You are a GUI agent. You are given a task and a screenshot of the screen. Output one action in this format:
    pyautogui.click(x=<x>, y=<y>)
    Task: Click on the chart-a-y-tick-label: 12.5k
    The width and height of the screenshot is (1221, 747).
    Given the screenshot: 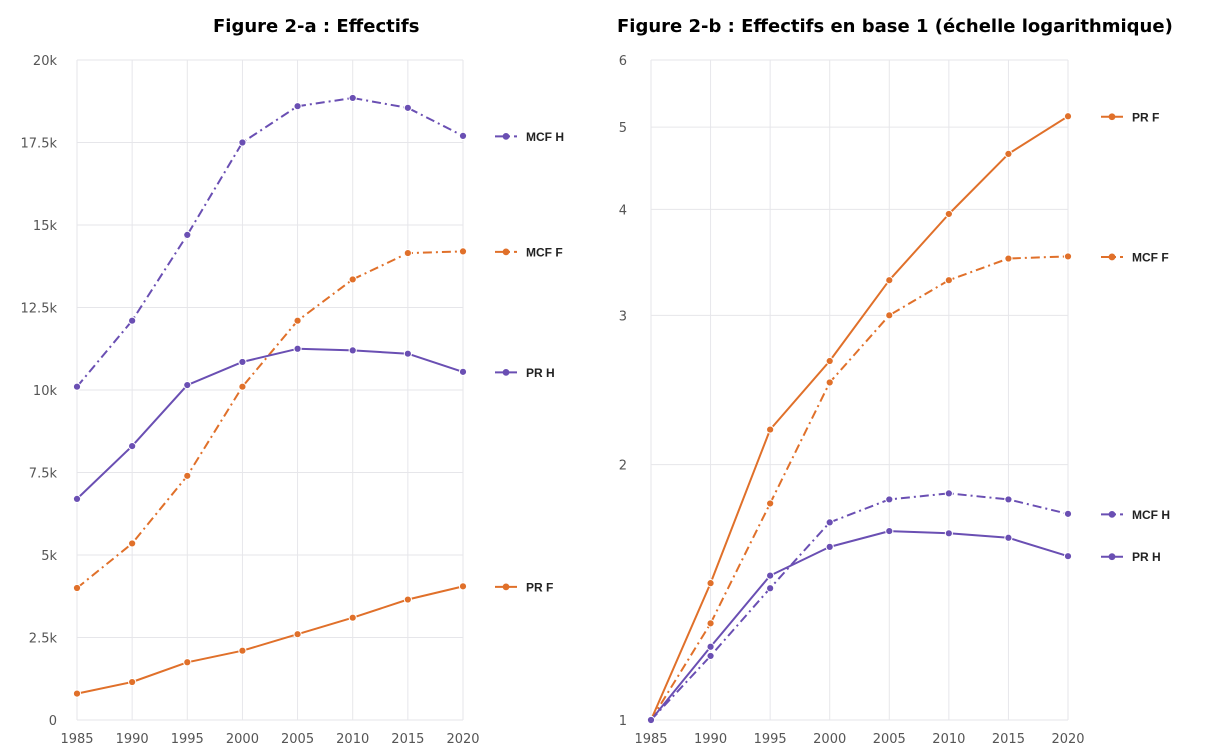 What is the action you would take?
    pyautogui.click(x=39, y=309)
    